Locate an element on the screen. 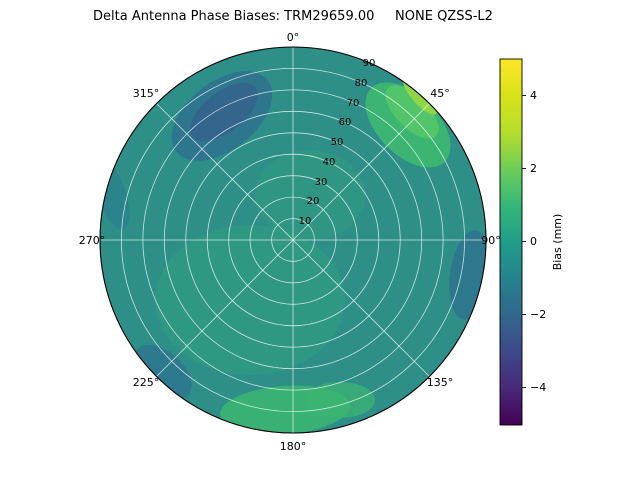  radial-tick-label-80: 80 is located at coordinates (361, 83).